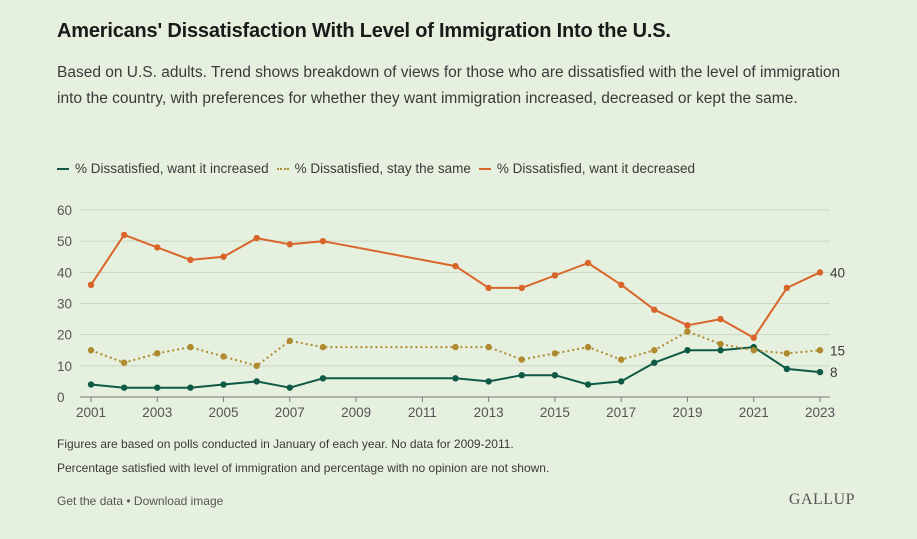  I want to click on data-point-decreased-2002, so click(124, 235).